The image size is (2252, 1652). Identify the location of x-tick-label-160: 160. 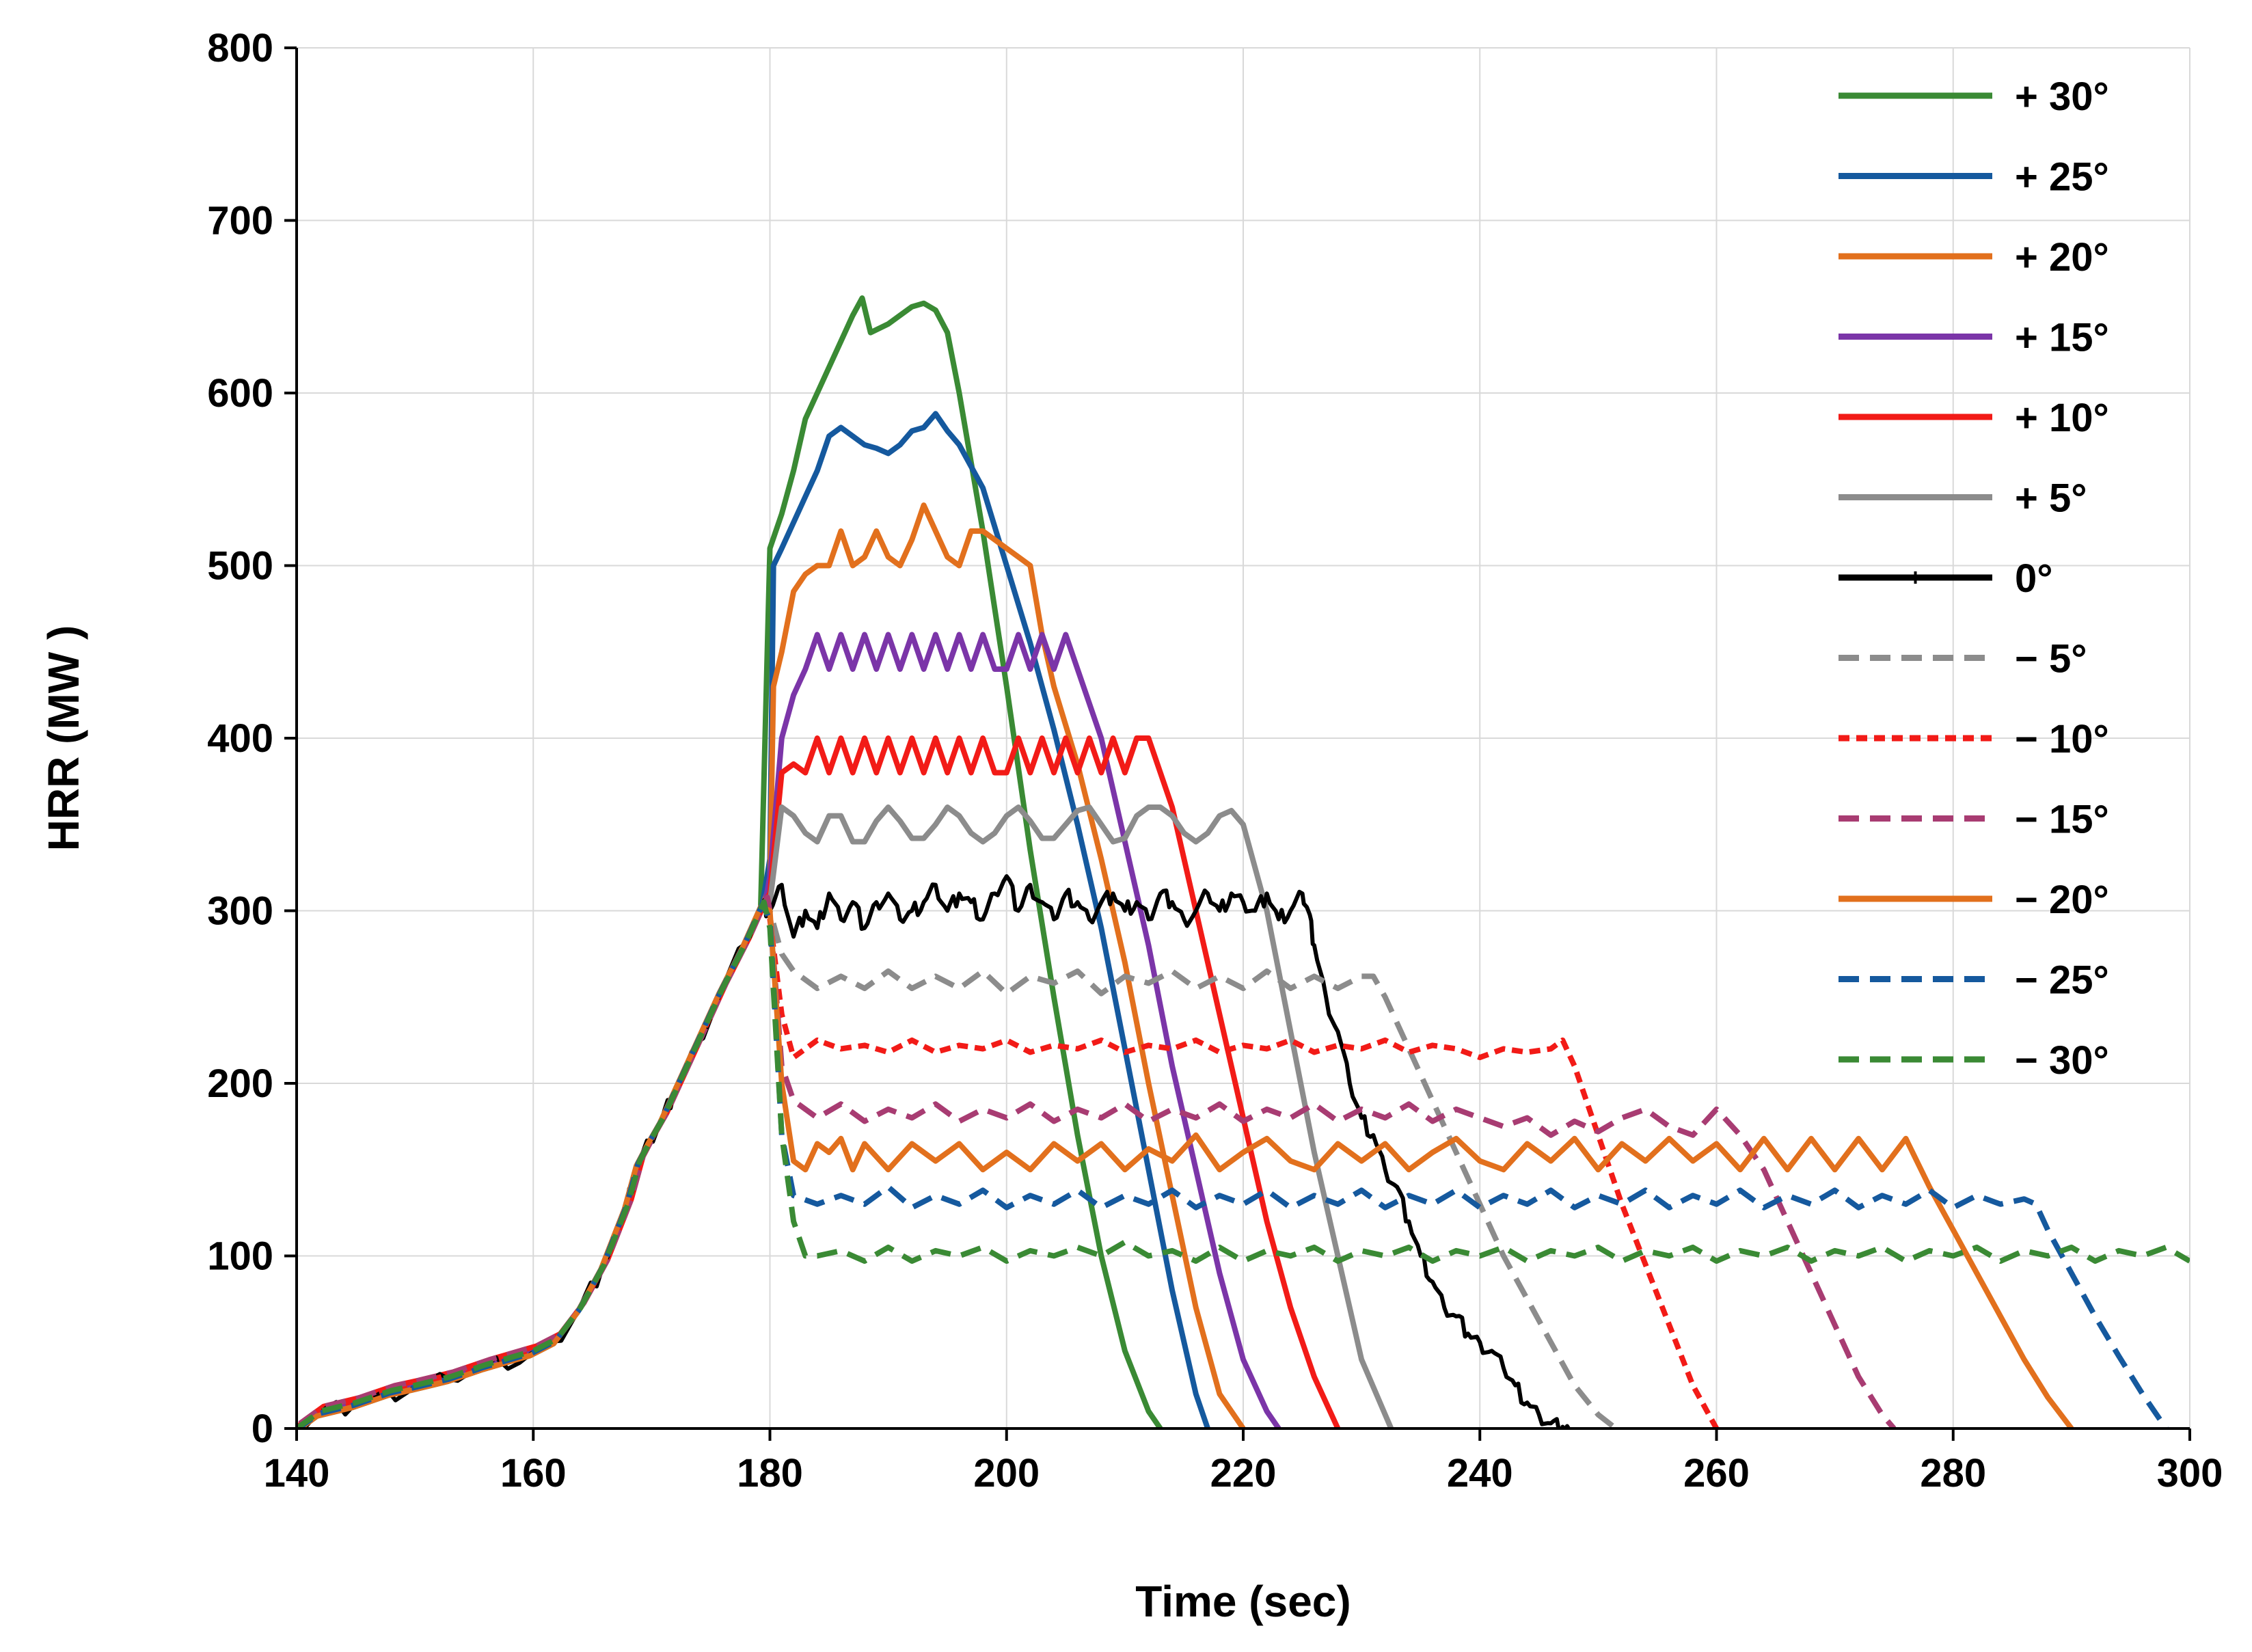
(533, 1473).